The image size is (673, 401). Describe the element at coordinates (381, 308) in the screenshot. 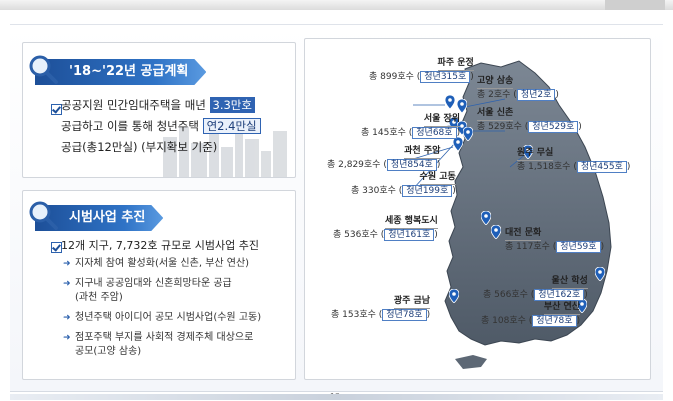

I see `site-label-gwangju: 광주 금남 총 153호수 (청년78호)` at that location.